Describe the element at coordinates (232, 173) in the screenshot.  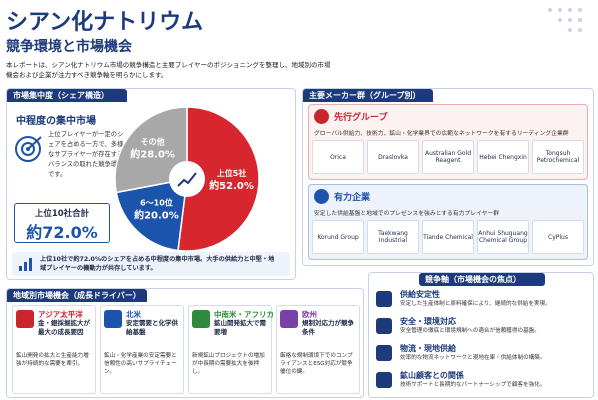
I see `slice-label: 上位5社` at that location.